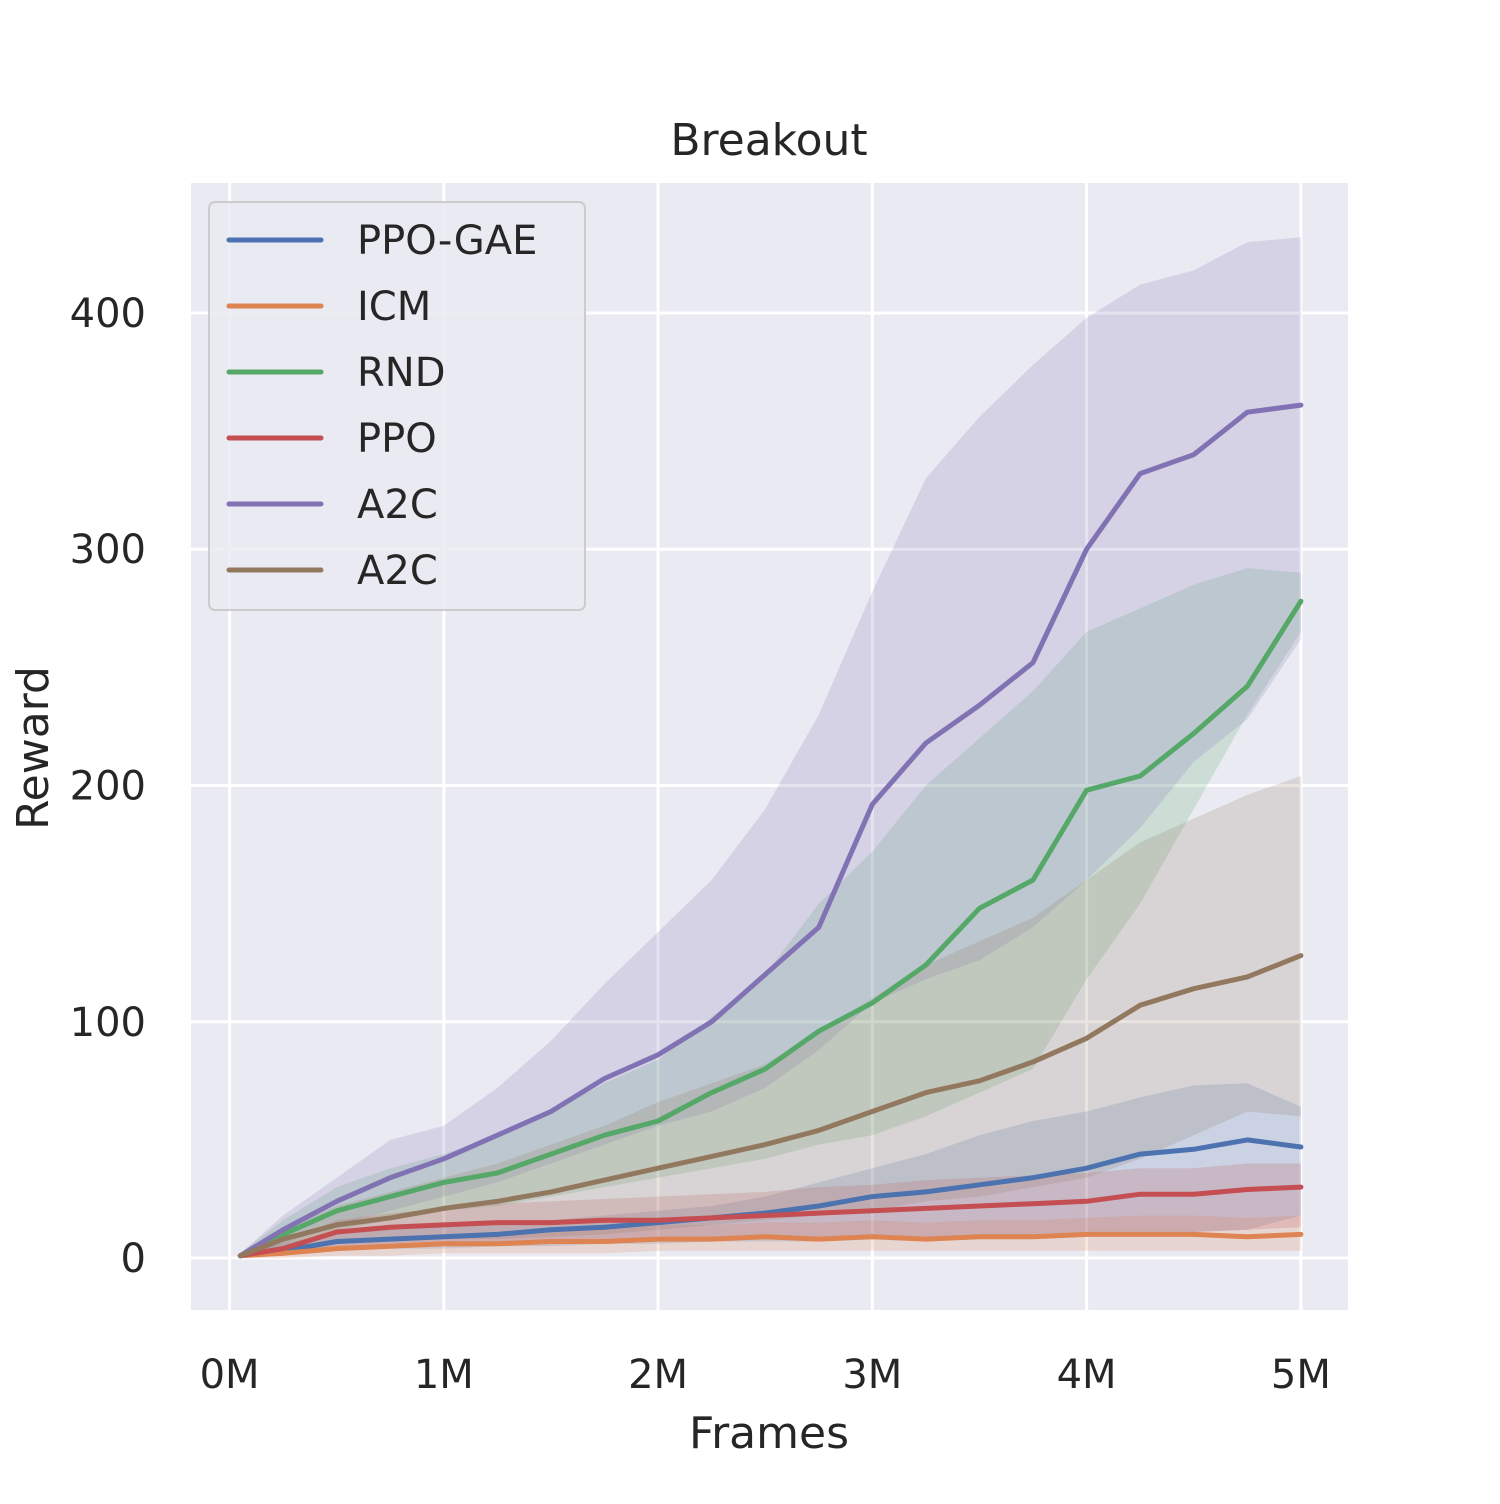 Image resolution: width=1500 pixels, height=1504 pixels. Describe the element at coordinates (765, 1375) in the screenshot. I see `x-tick-labels: 0M 1M 2M 3M 4M 5M` at that location.